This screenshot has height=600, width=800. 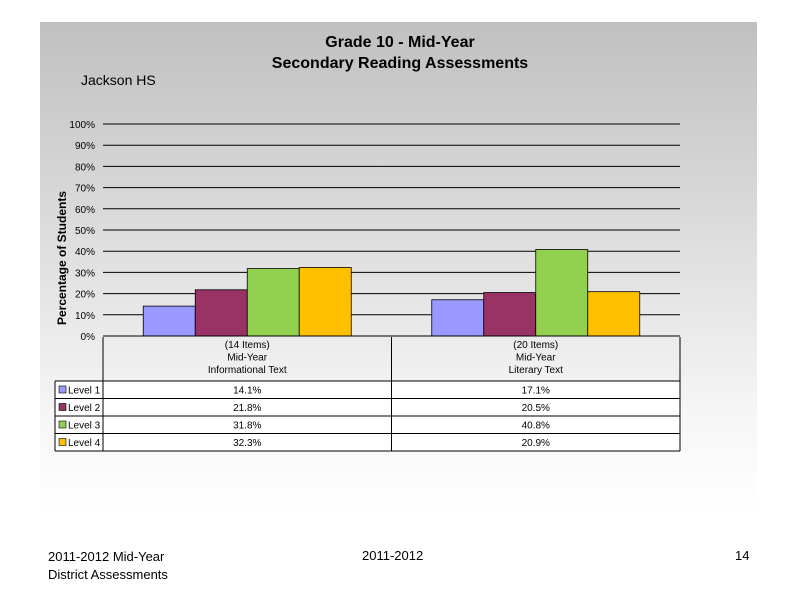 What do you see at coordinates (85, 316) in the screenshot?
I see `y-tick-label: 10%` at bounding box center [85, 316].